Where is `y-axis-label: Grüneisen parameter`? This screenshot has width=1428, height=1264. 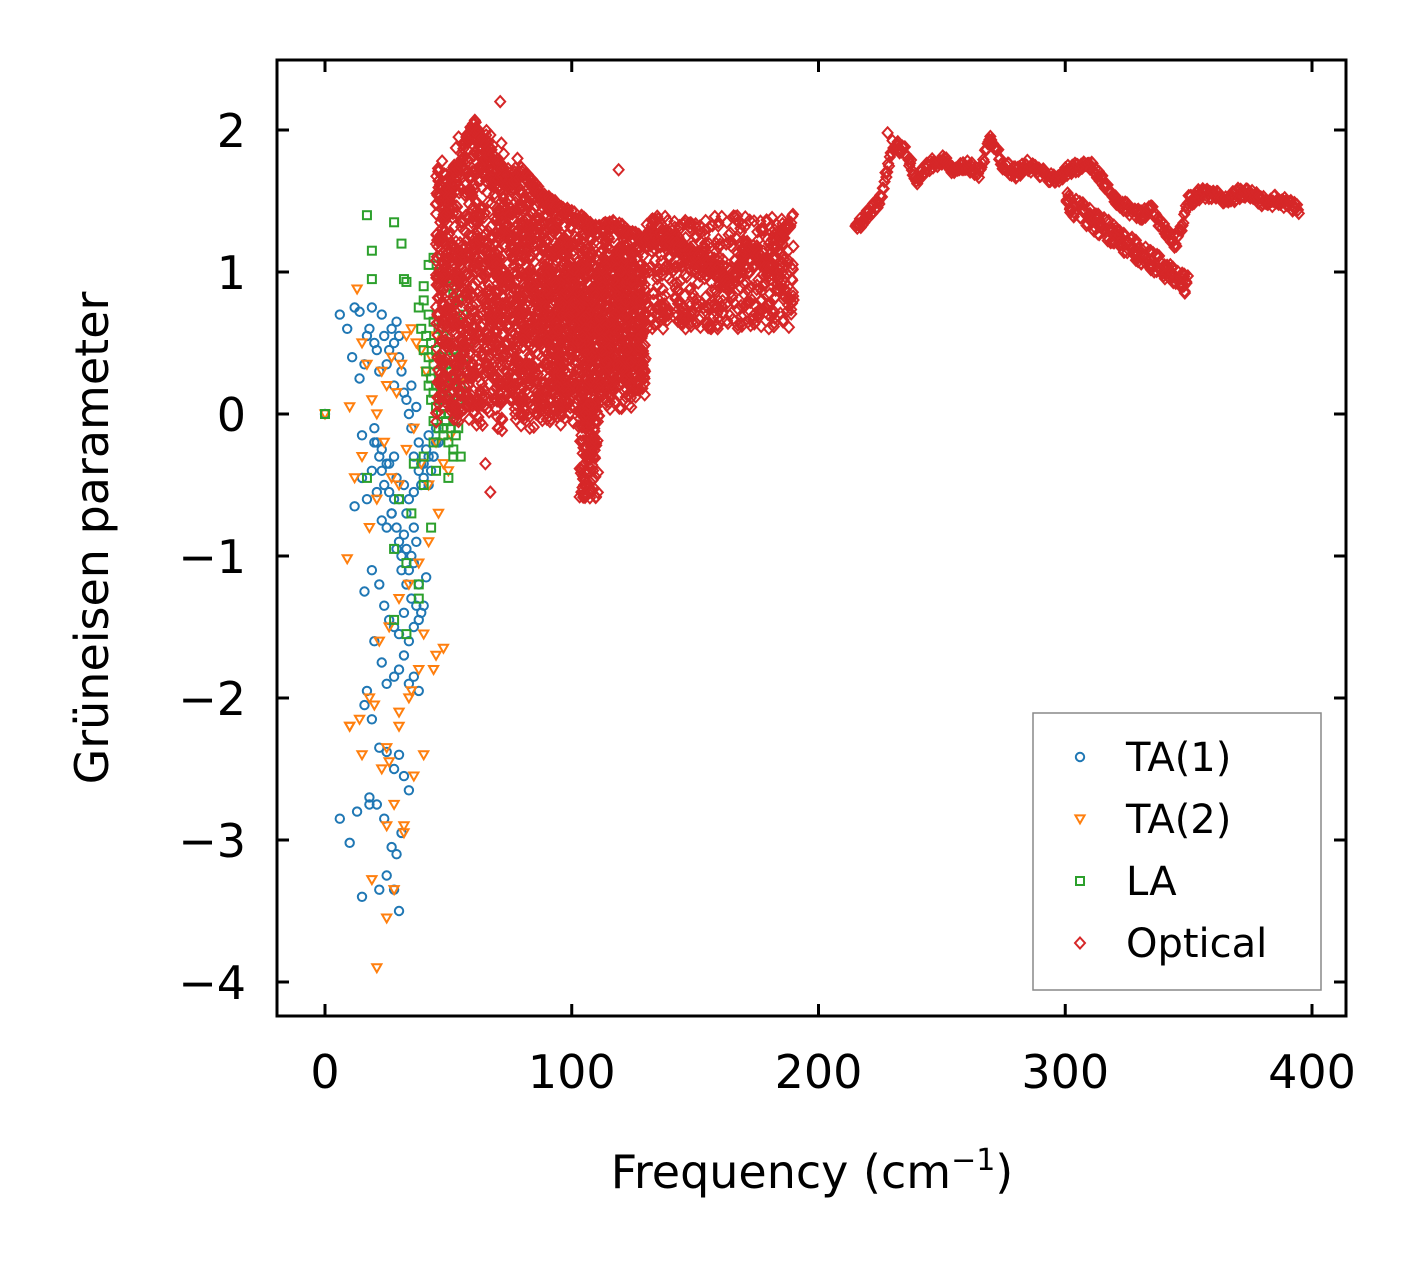
y-axis-label: Grüneisen parameter is located at coordinates (92, 537).